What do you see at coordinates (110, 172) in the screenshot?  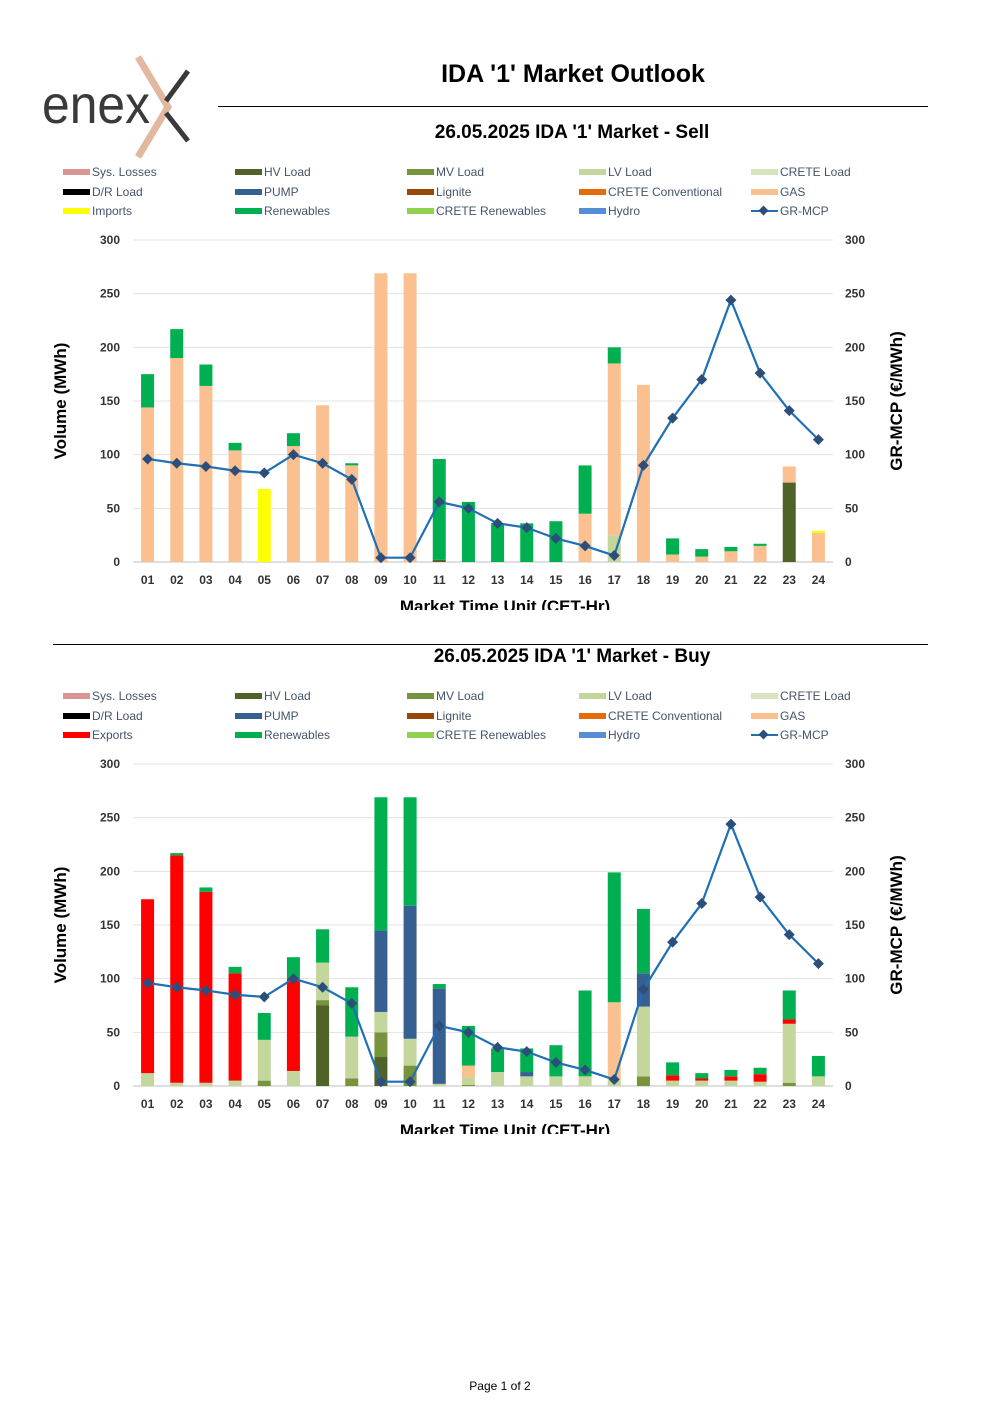 I see `sell-legend-sys-losses: Sys. Losses` at bounding box center [110, 172].